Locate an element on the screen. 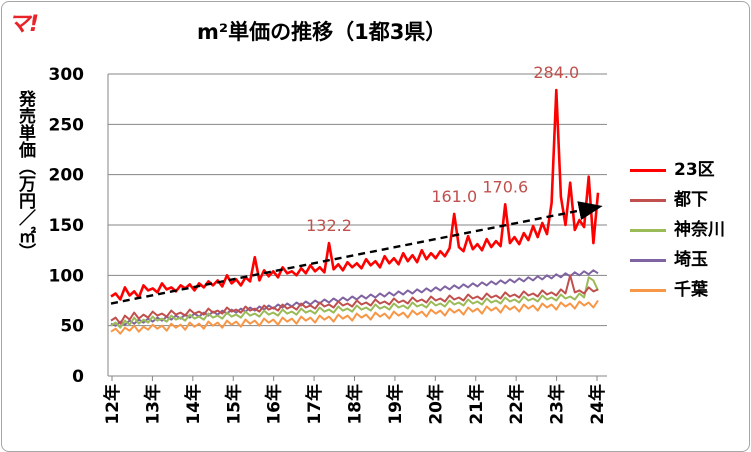 This screenshot has height=452, width=751. x-tick-label: 19年 is located at coordinates (395, 404).